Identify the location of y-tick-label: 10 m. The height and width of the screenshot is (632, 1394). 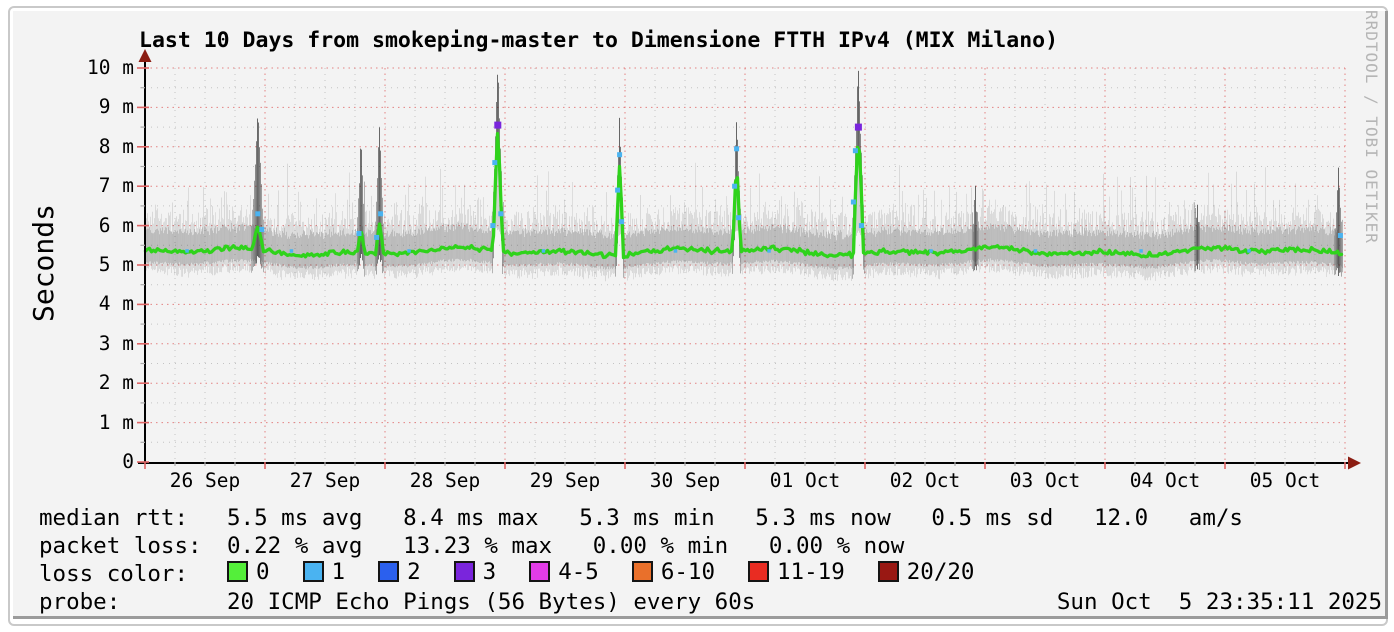
(110, 67).